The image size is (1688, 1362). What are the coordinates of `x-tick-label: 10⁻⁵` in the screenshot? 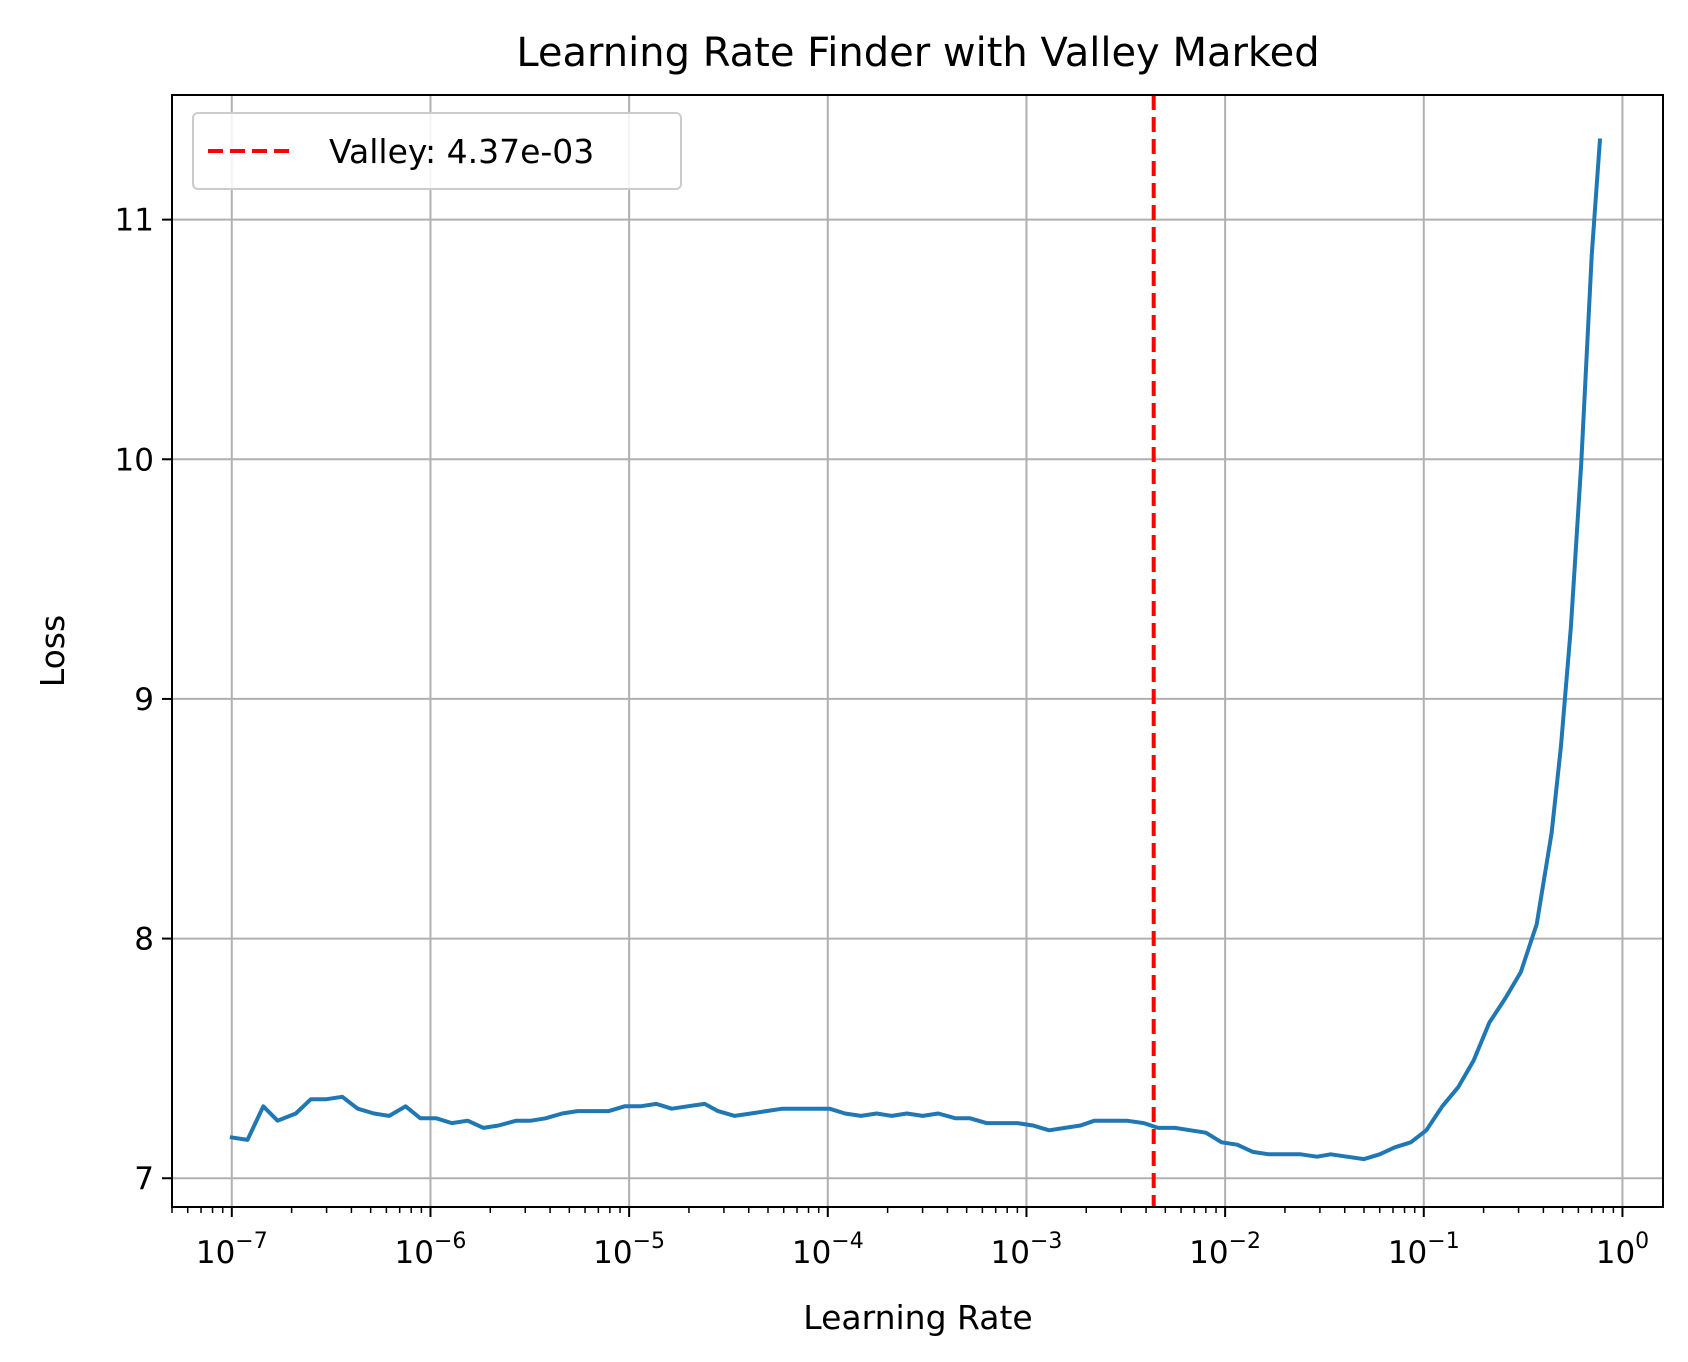 It's located at (629, 1250).